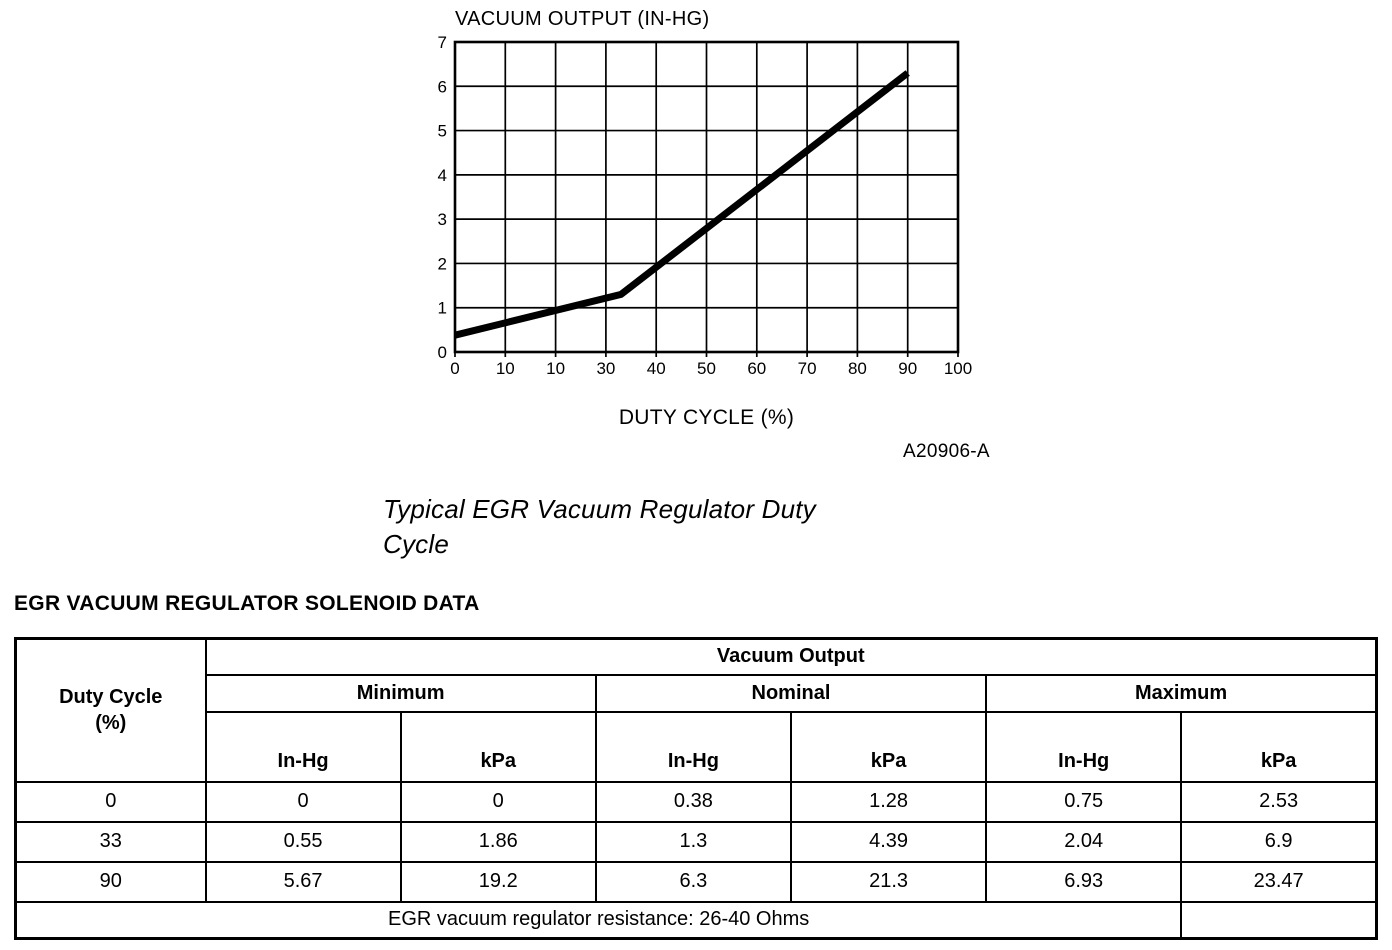 This screenshot has height=950, width=1392. What do you see at coordinates (247, 603) in the screenshot?
I see `section-heading: EGR VACUUM REGULATOR SOLENOID DATA` at bounding box center [247, 603].